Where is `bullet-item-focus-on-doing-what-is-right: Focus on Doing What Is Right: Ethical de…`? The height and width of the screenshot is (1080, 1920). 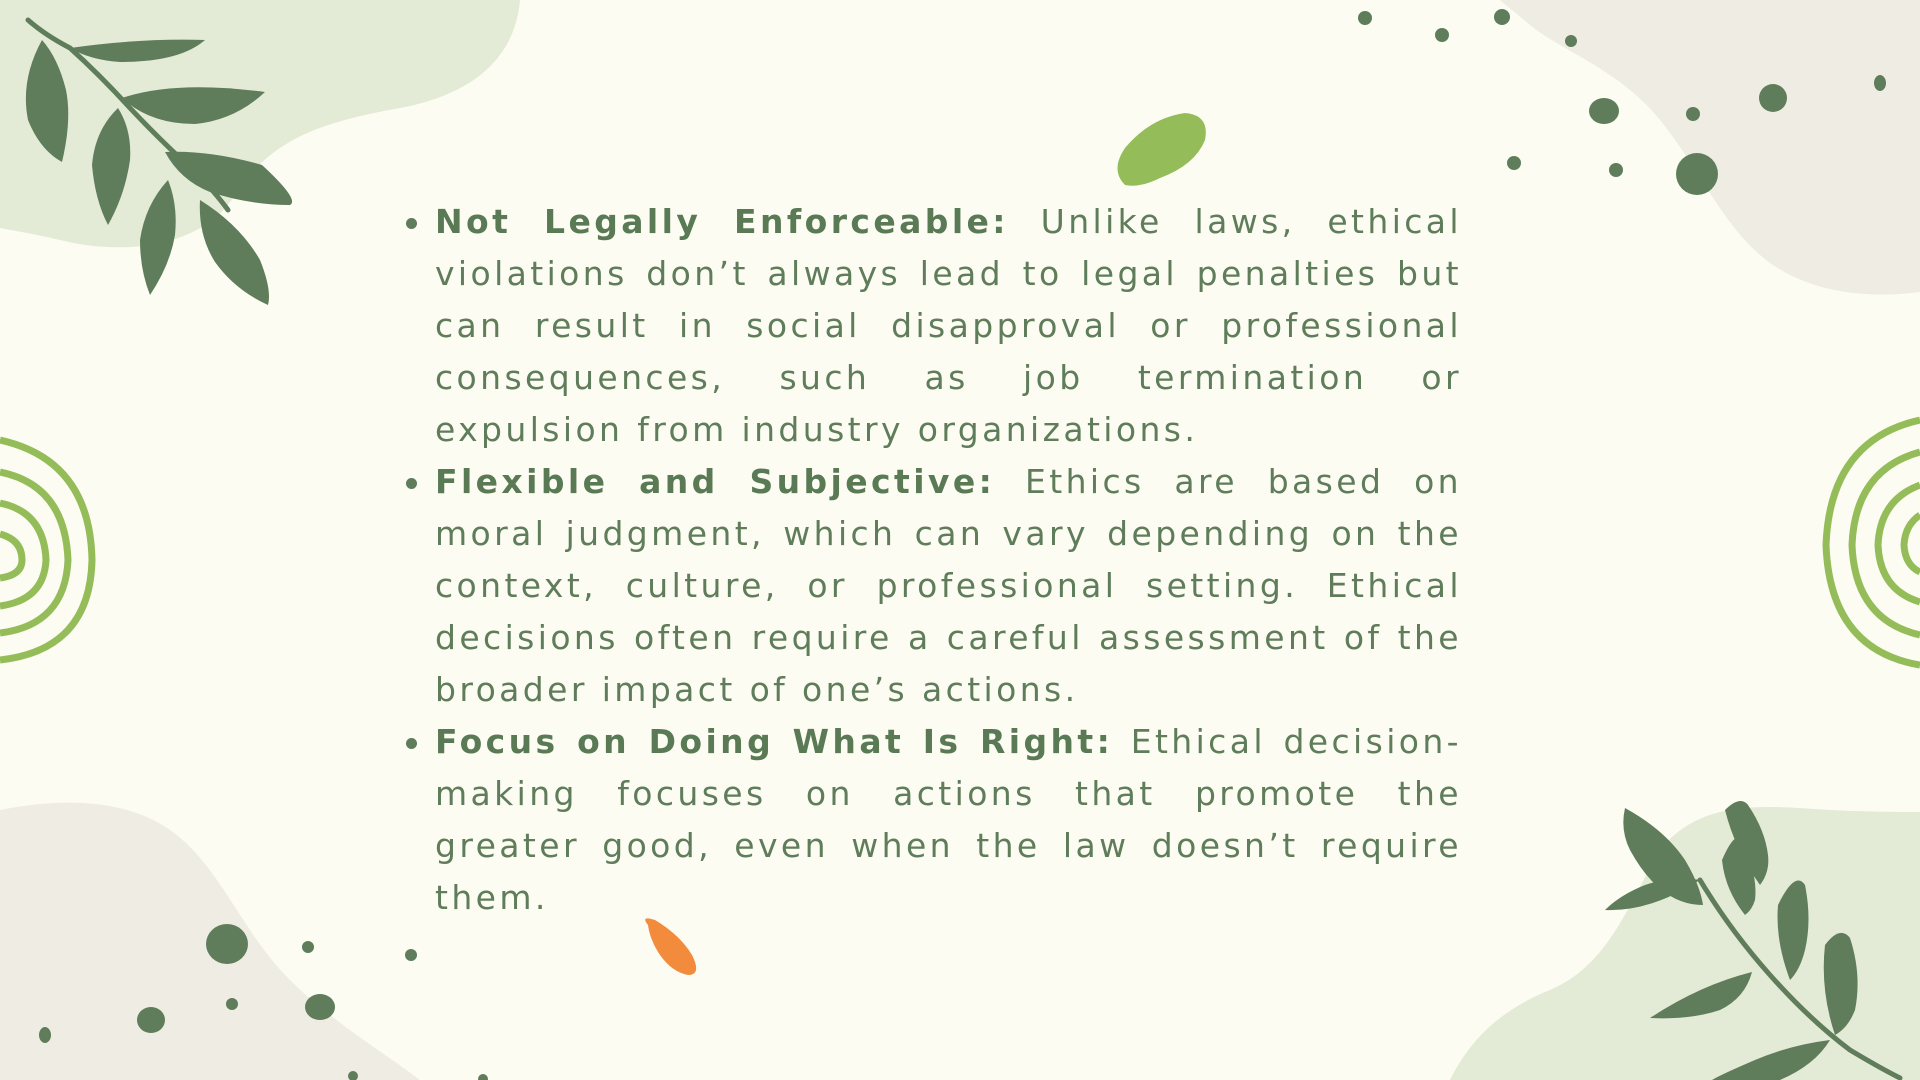 bullet-item-focus-on-doing-what-is-right: Focus on Doing What Is Right: Ethical de… is located at coordinates (933, 820).